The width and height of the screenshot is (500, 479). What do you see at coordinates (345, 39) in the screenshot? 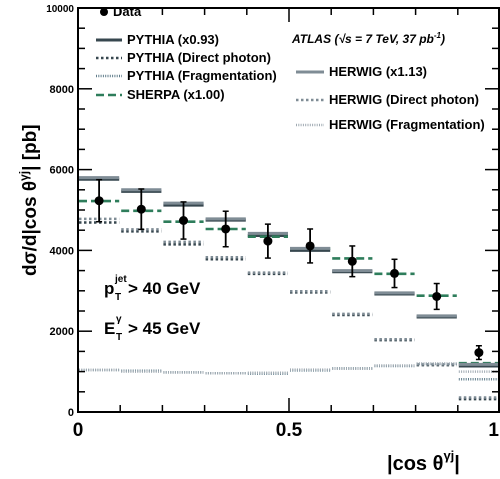
I see `sqrt-s-label: √s` at bounding box center [345, 39].